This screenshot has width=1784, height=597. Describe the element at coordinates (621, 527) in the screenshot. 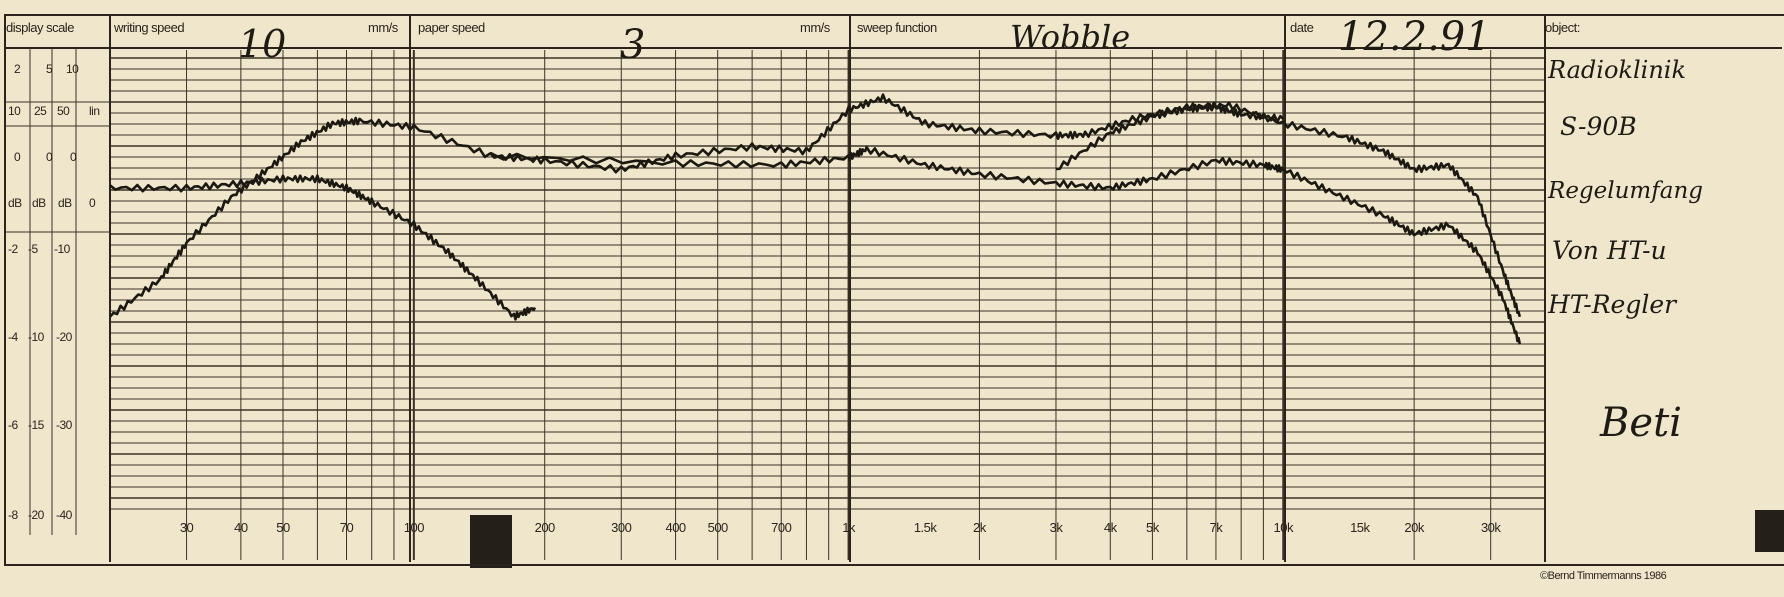

I see `frequency-tick-label: 300` at that location.